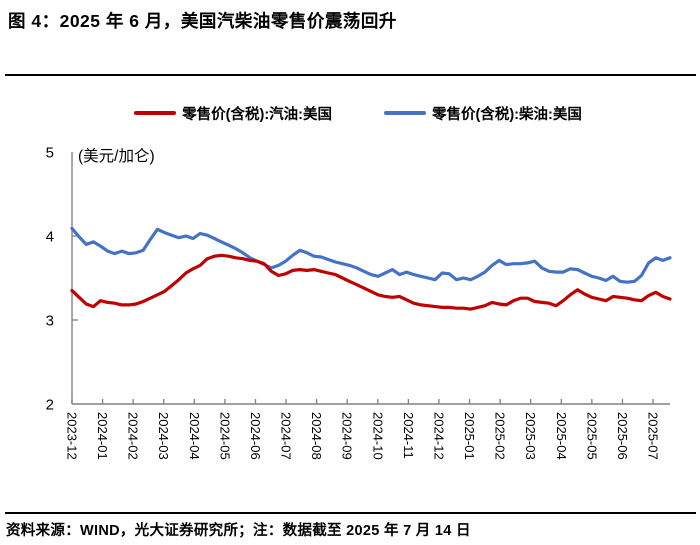 The image size is (700, 545). What do you see at coordinates (194, 436) in the screenshot?
I see `x-axis-tick-label: 2024-04` at bounding box center [194, 436].